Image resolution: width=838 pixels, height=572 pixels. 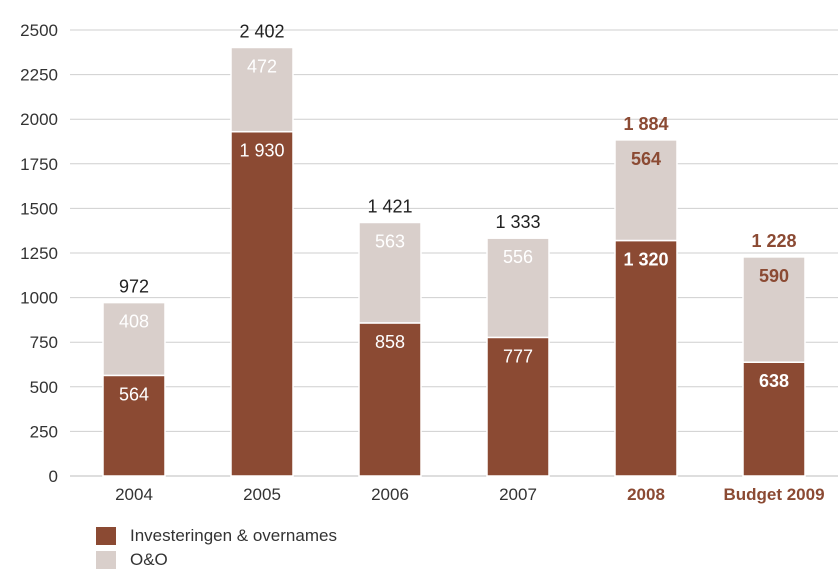 I want to click on chart-legend: Investeringen & overnames O&O, so click(x=216, y=548).